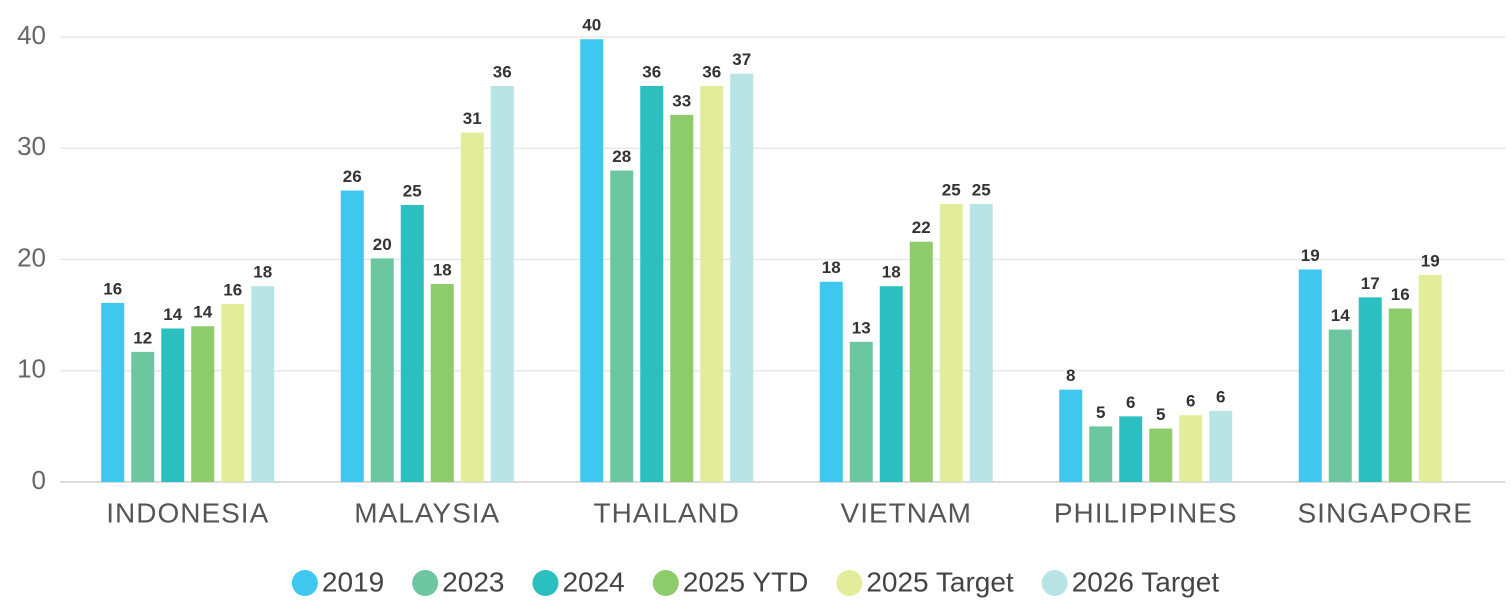  I want to click on data-label: 33, so click(681, 100).